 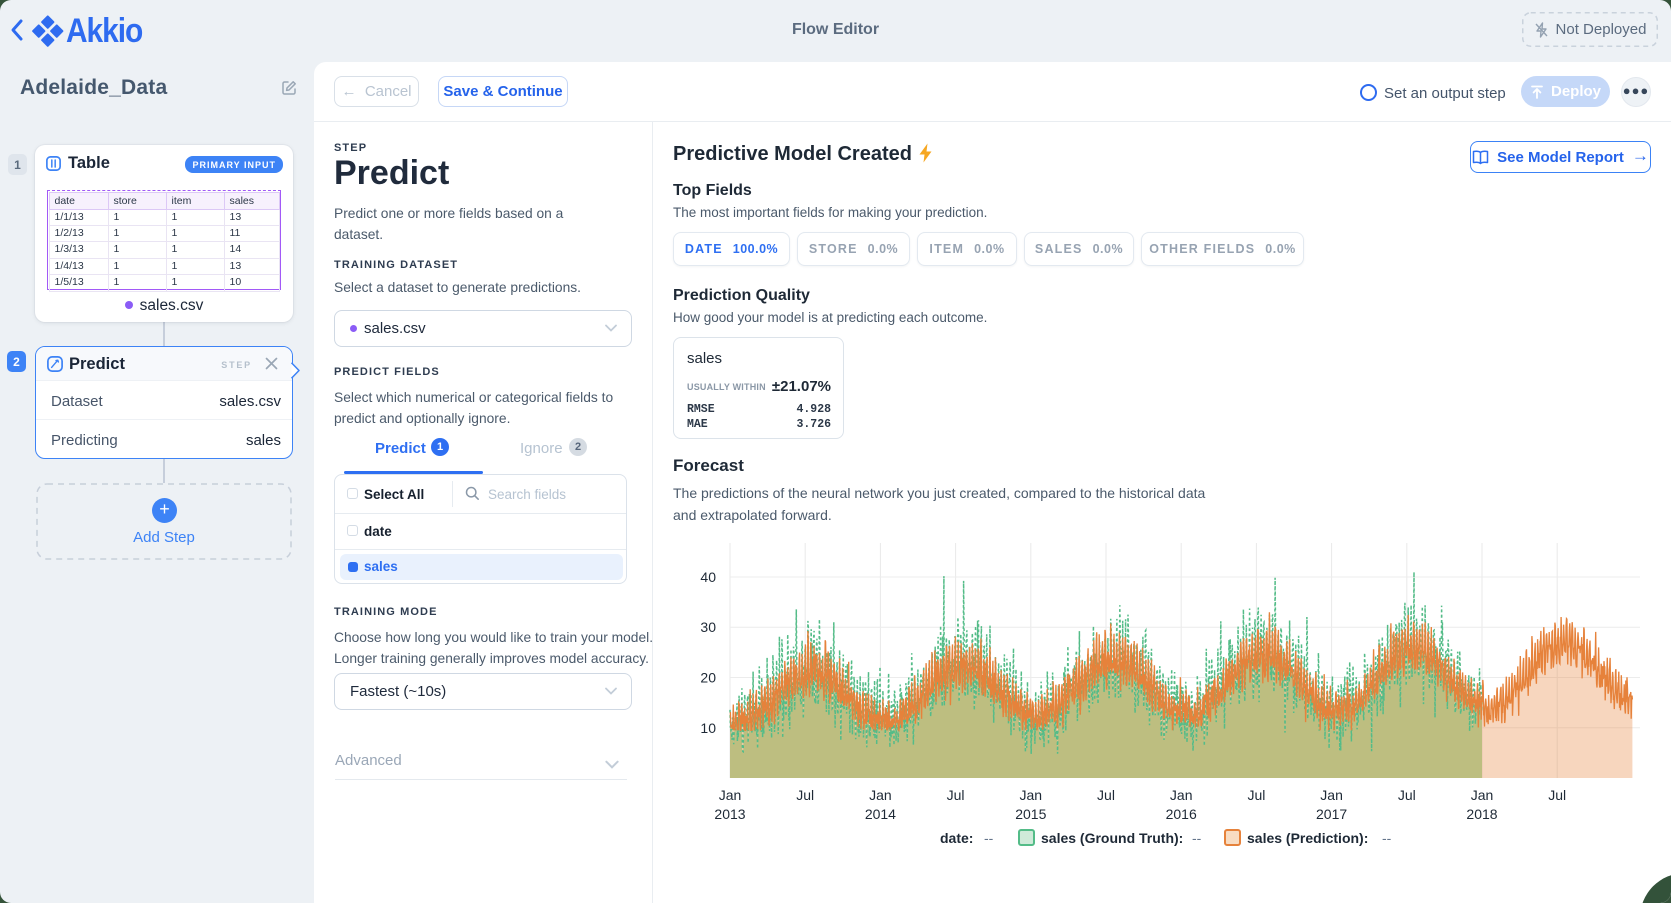 I want to click on svg-text: sales (Prediction):, so click(x=1307, y=838).